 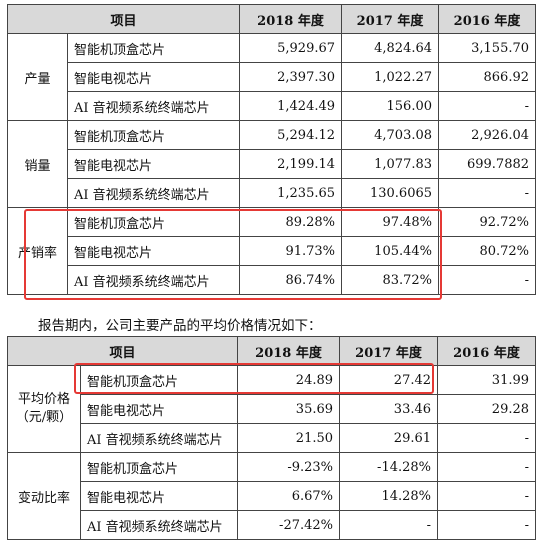 What do you see at coordinates (389, 467) in the screenshot?
I see `value-2017: -14.28%` at bounding box center [389, 467].